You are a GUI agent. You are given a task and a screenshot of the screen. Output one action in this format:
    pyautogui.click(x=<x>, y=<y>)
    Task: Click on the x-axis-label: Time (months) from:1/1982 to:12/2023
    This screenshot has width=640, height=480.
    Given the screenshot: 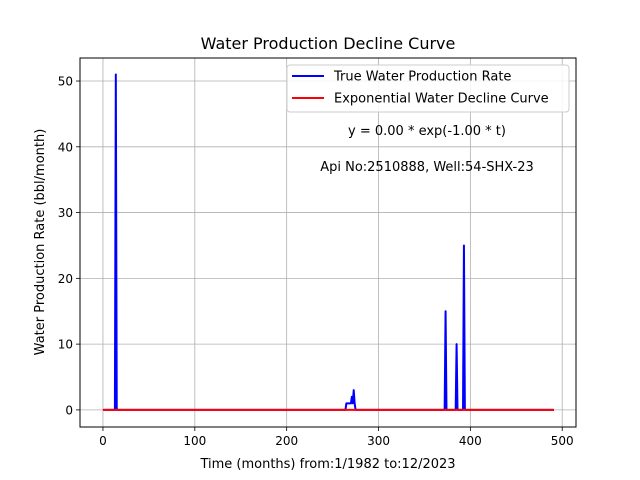 What is the action you would take?
    pyautogui.click(x=327, y=464)
    